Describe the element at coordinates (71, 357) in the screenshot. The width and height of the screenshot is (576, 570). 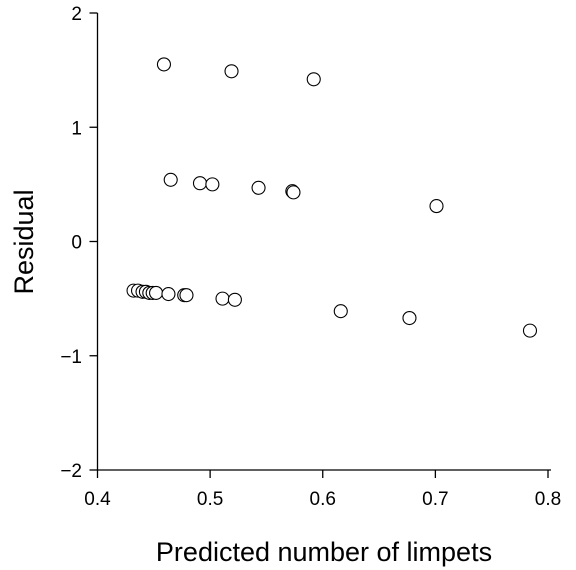
I see `y-tick-label-1: −1` at that location.